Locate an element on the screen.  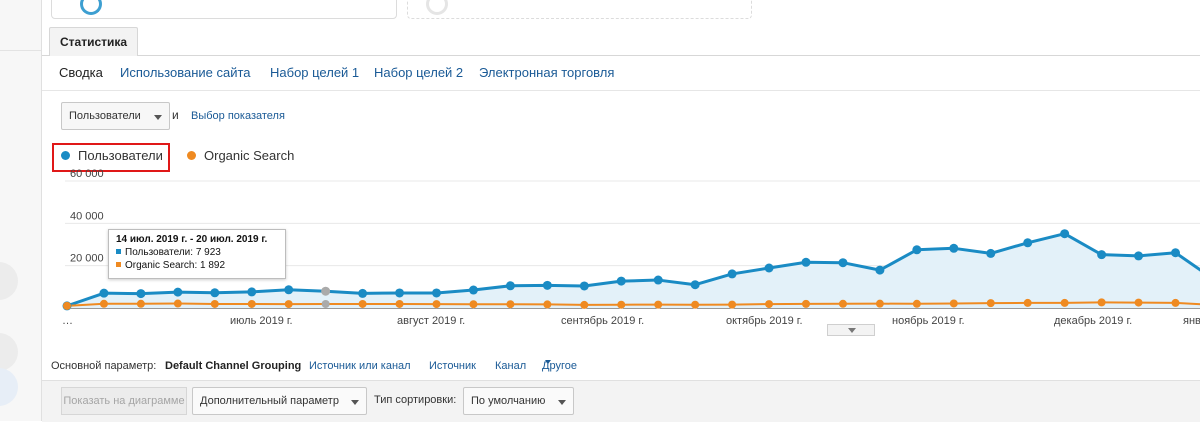
tab-divider is located at coordinates (621, 55).